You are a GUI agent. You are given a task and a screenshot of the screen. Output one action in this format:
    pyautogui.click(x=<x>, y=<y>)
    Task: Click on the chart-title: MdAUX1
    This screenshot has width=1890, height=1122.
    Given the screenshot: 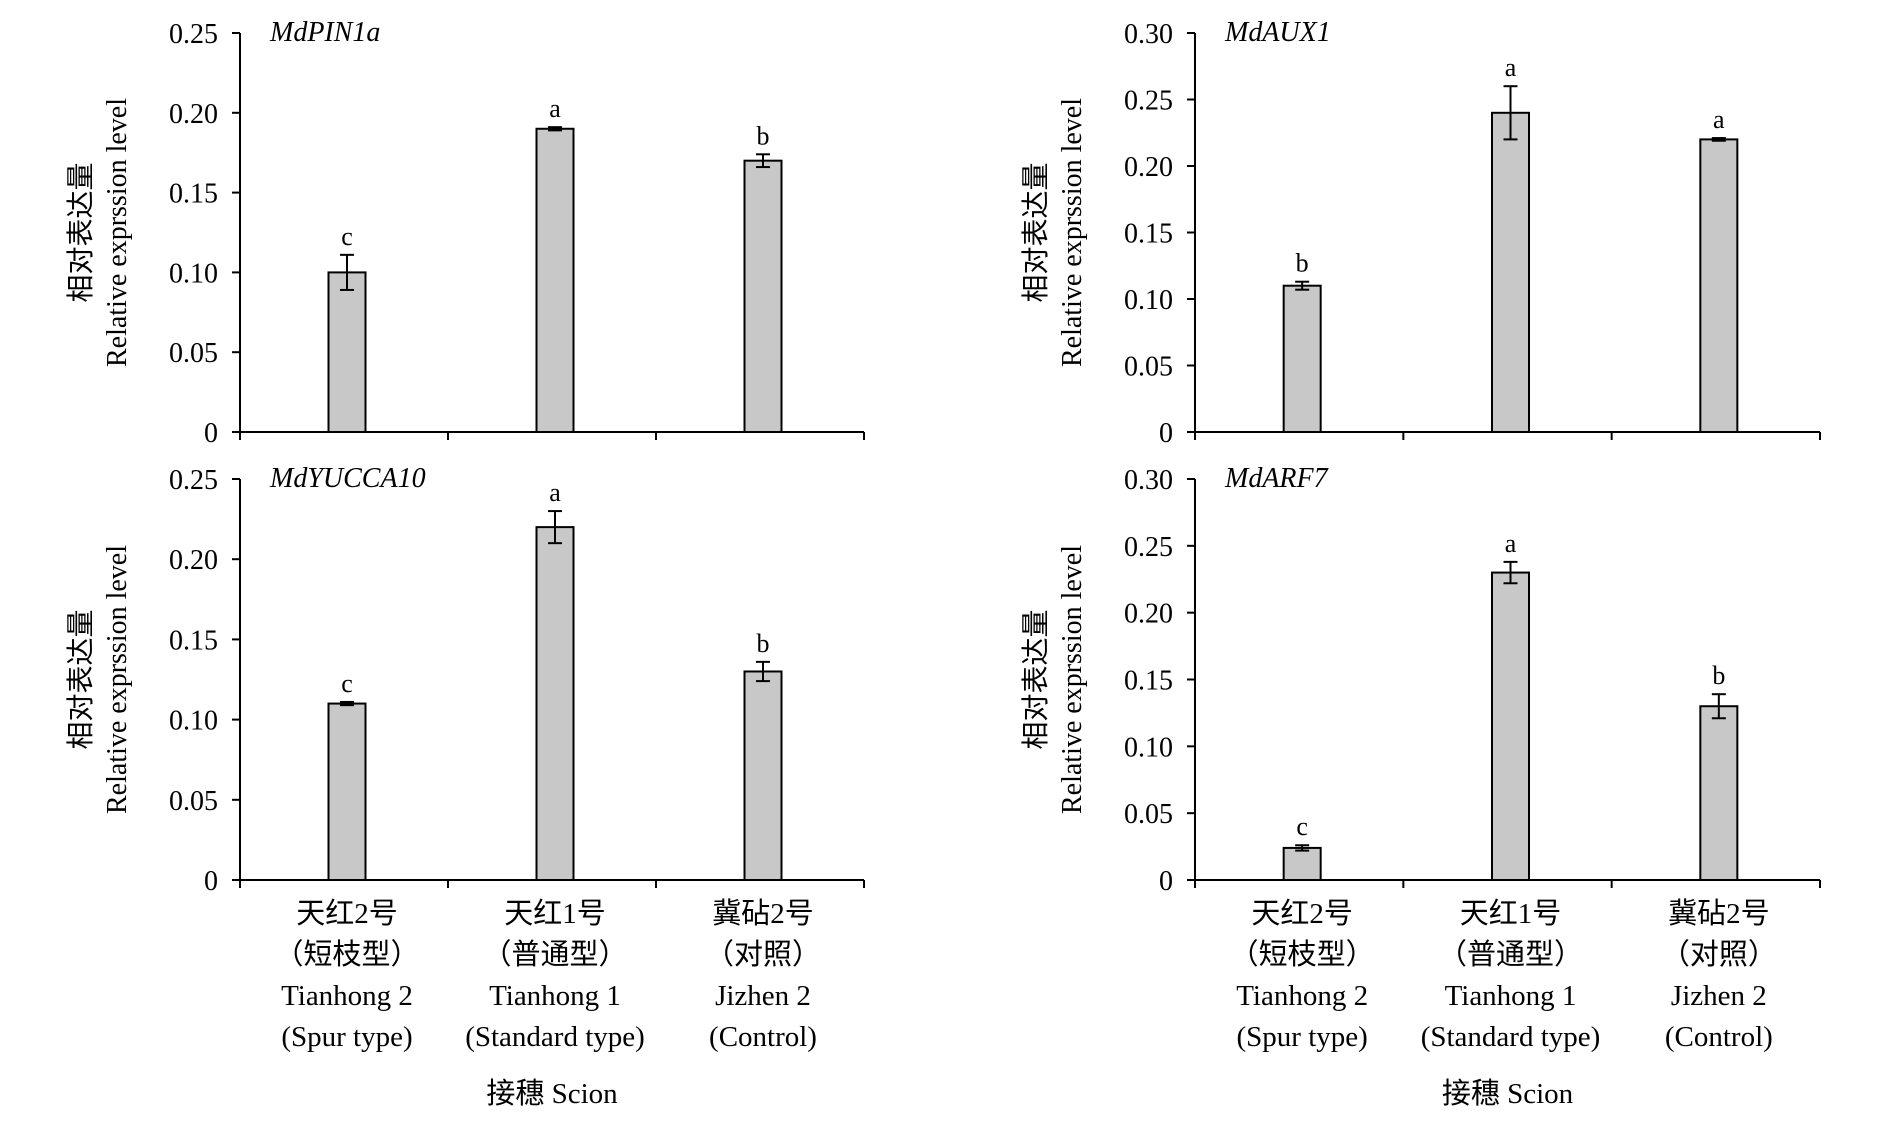 What is the action you would take?
    pyautogui.click(x=1277, y=32)
    